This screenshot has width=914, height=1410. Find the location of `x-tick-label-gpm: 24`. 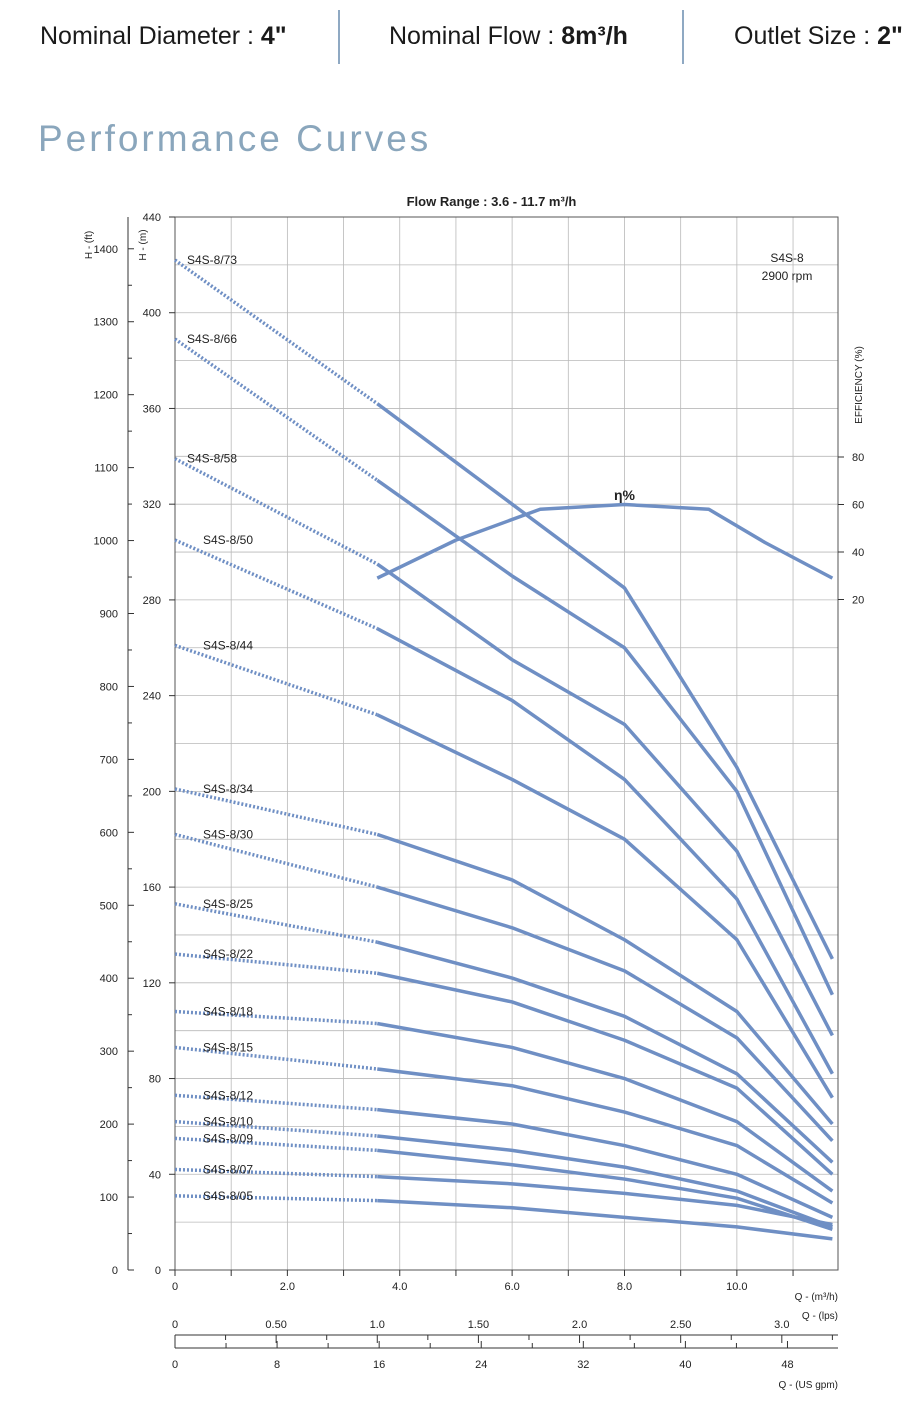

x-tick-label-gpm: 24 is located at coordinates (481, 1365).